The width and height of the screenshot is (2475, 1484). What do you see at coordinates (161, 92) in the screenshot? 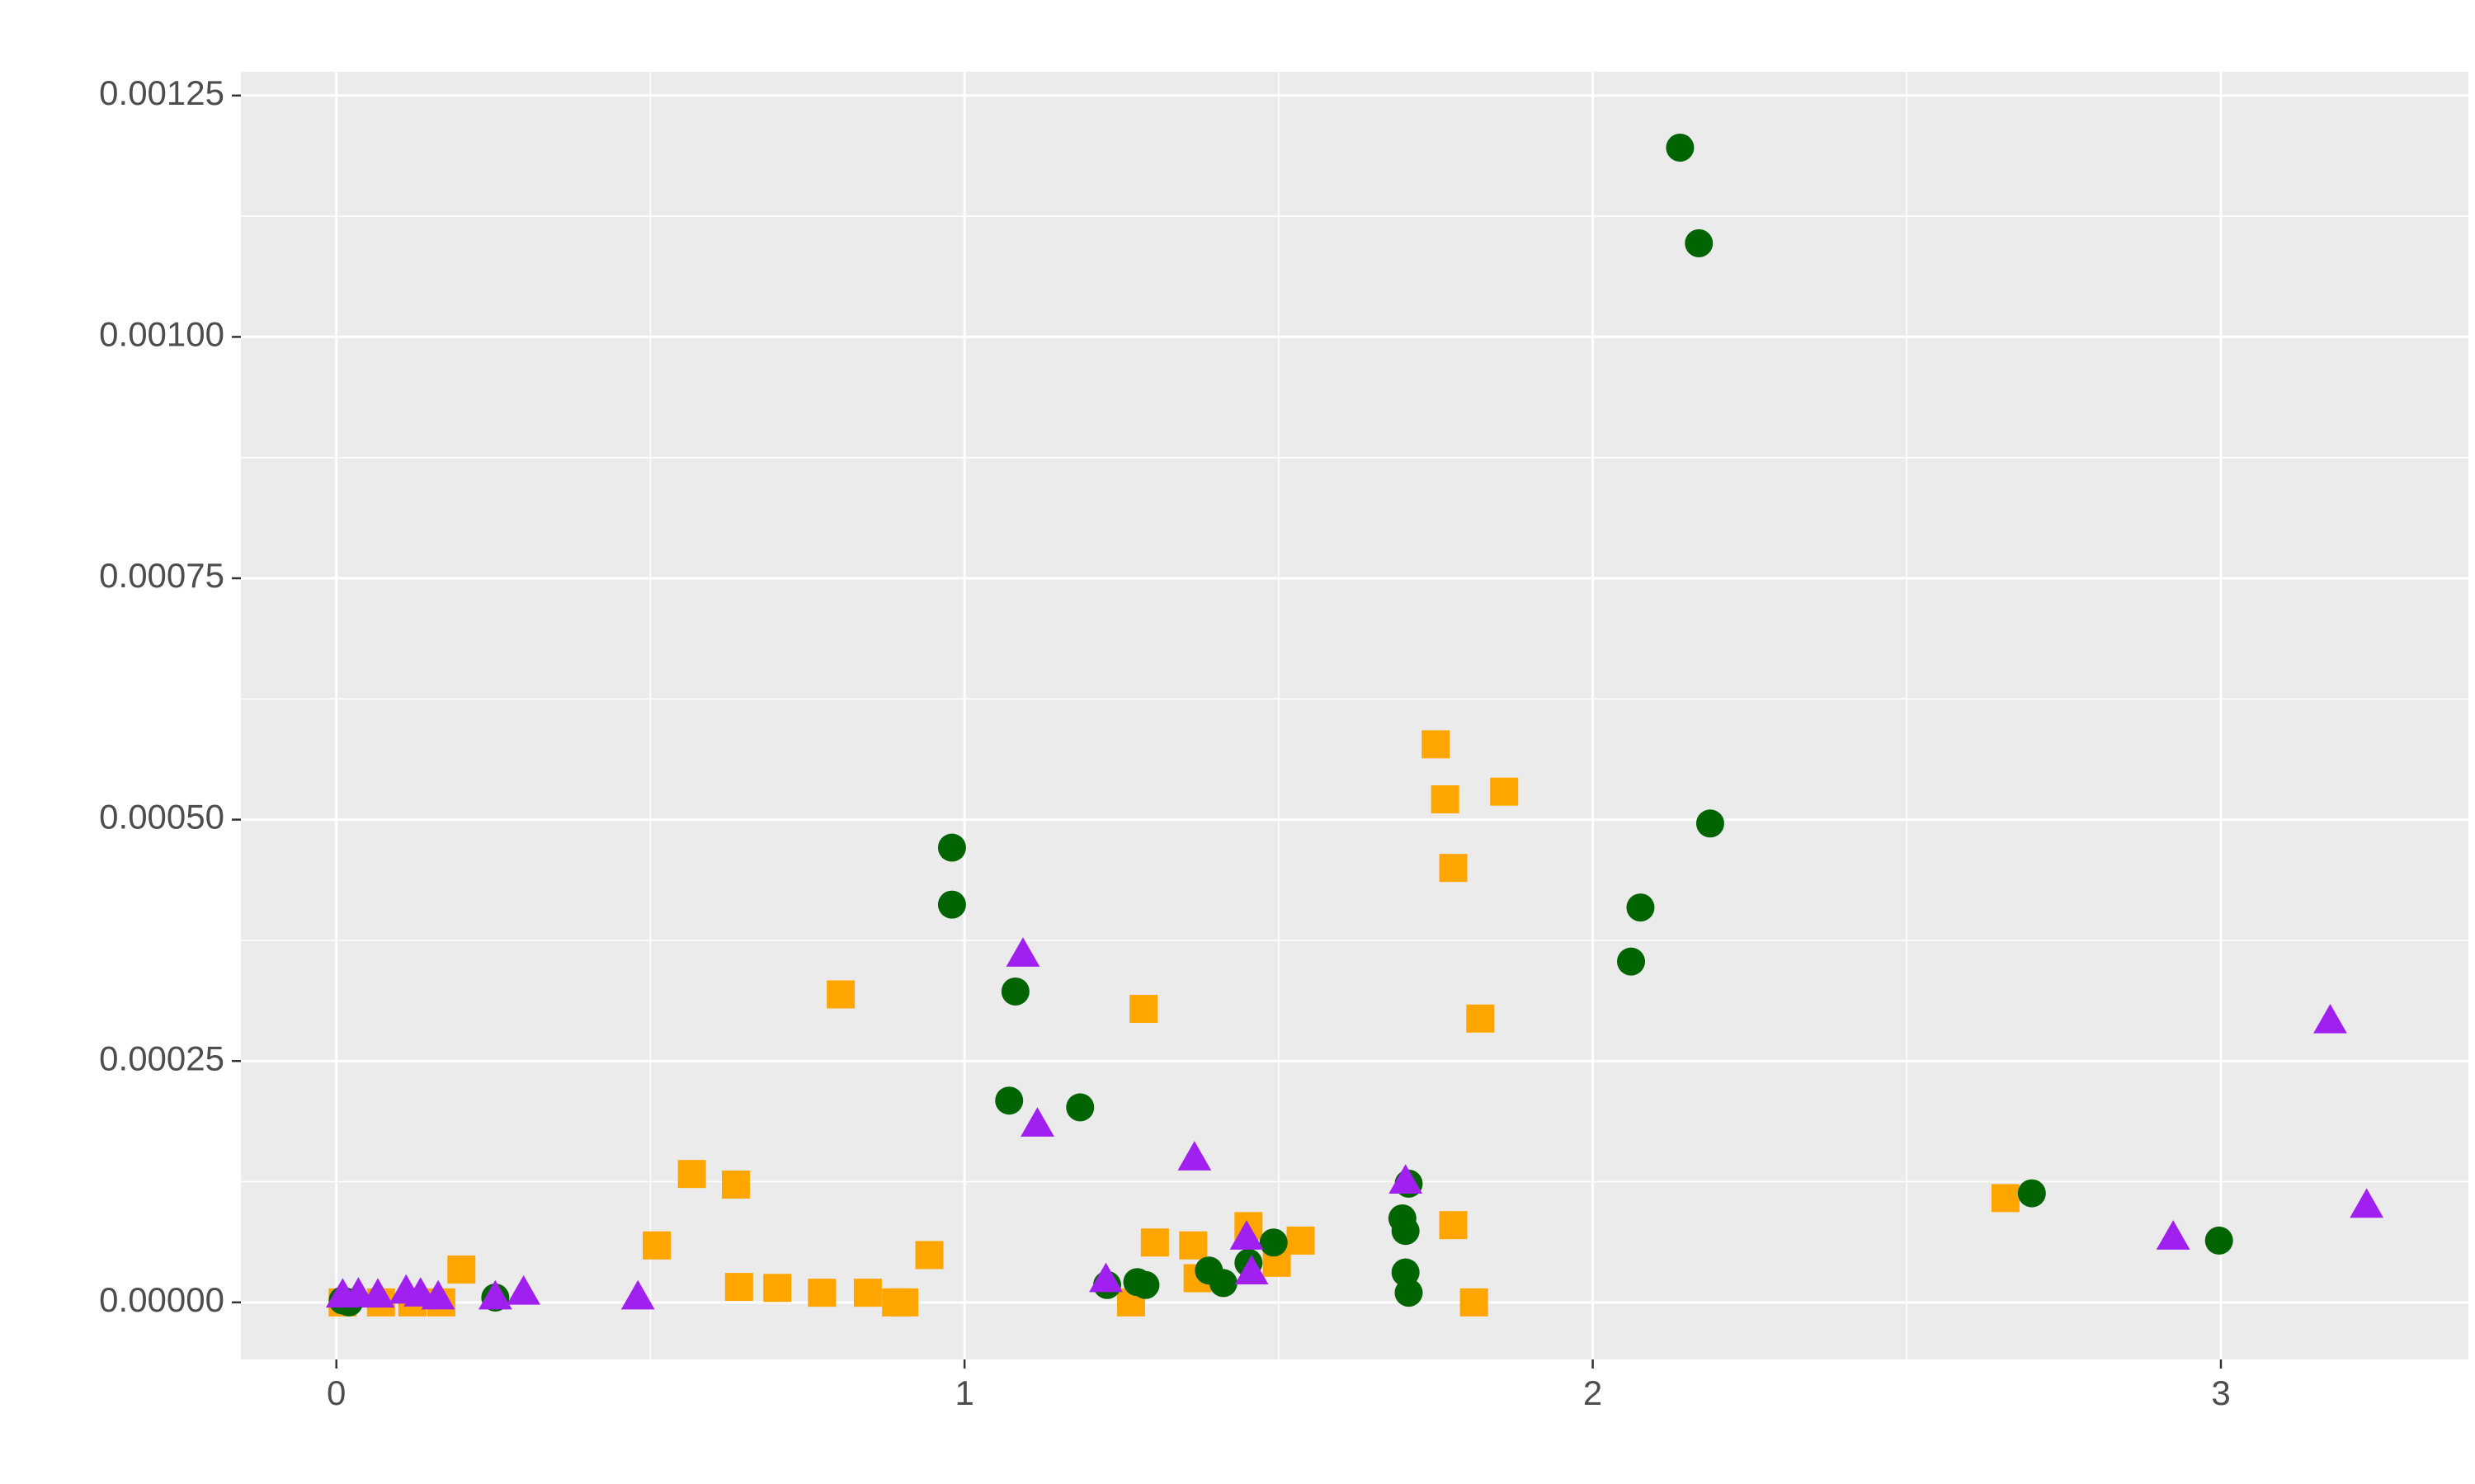
I see `y-tick-label: 0.00125` at bounding box center [161, 92].